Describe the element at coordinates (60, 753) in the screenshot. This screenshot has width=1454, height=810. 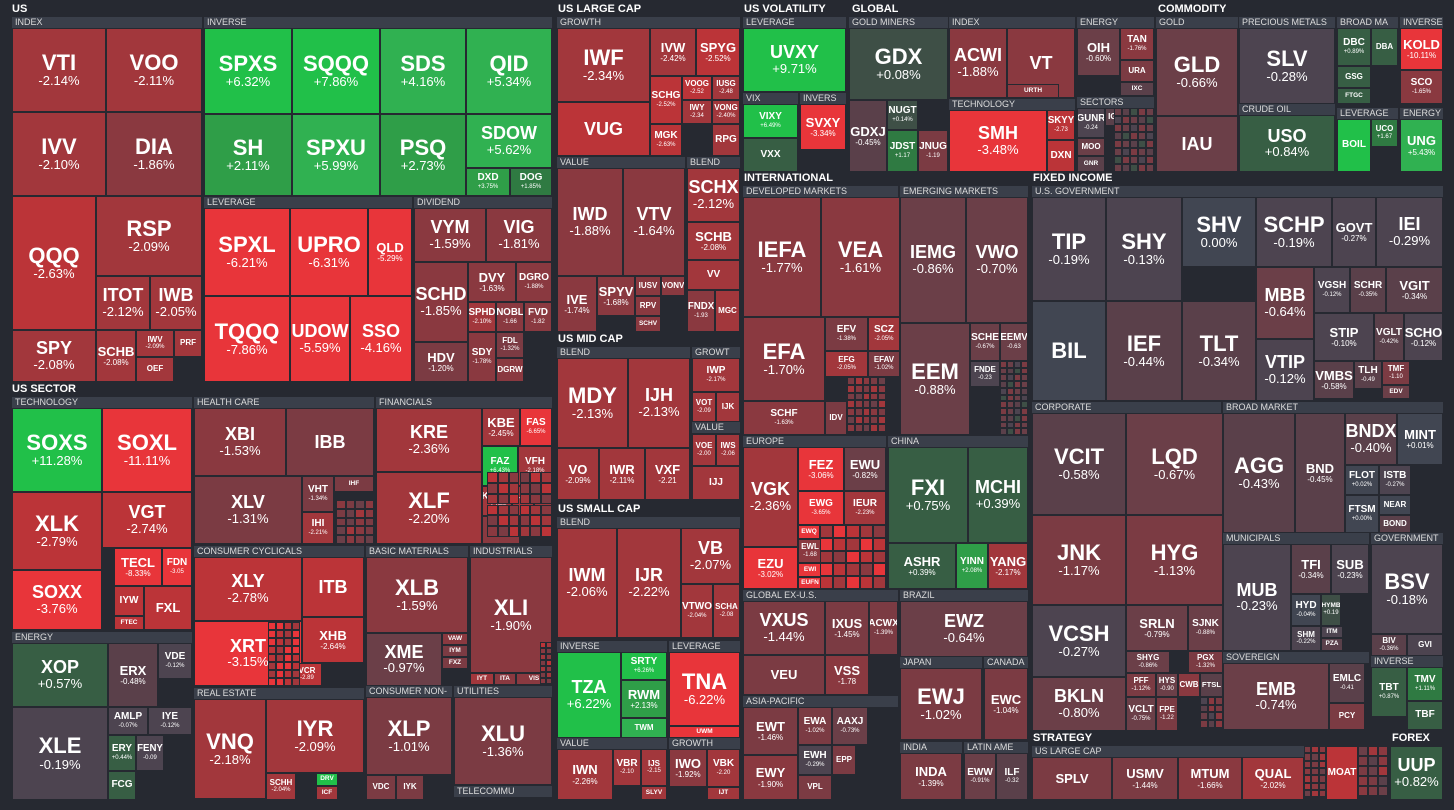
I see `tile-xle: XLE -0.19%` at that location.